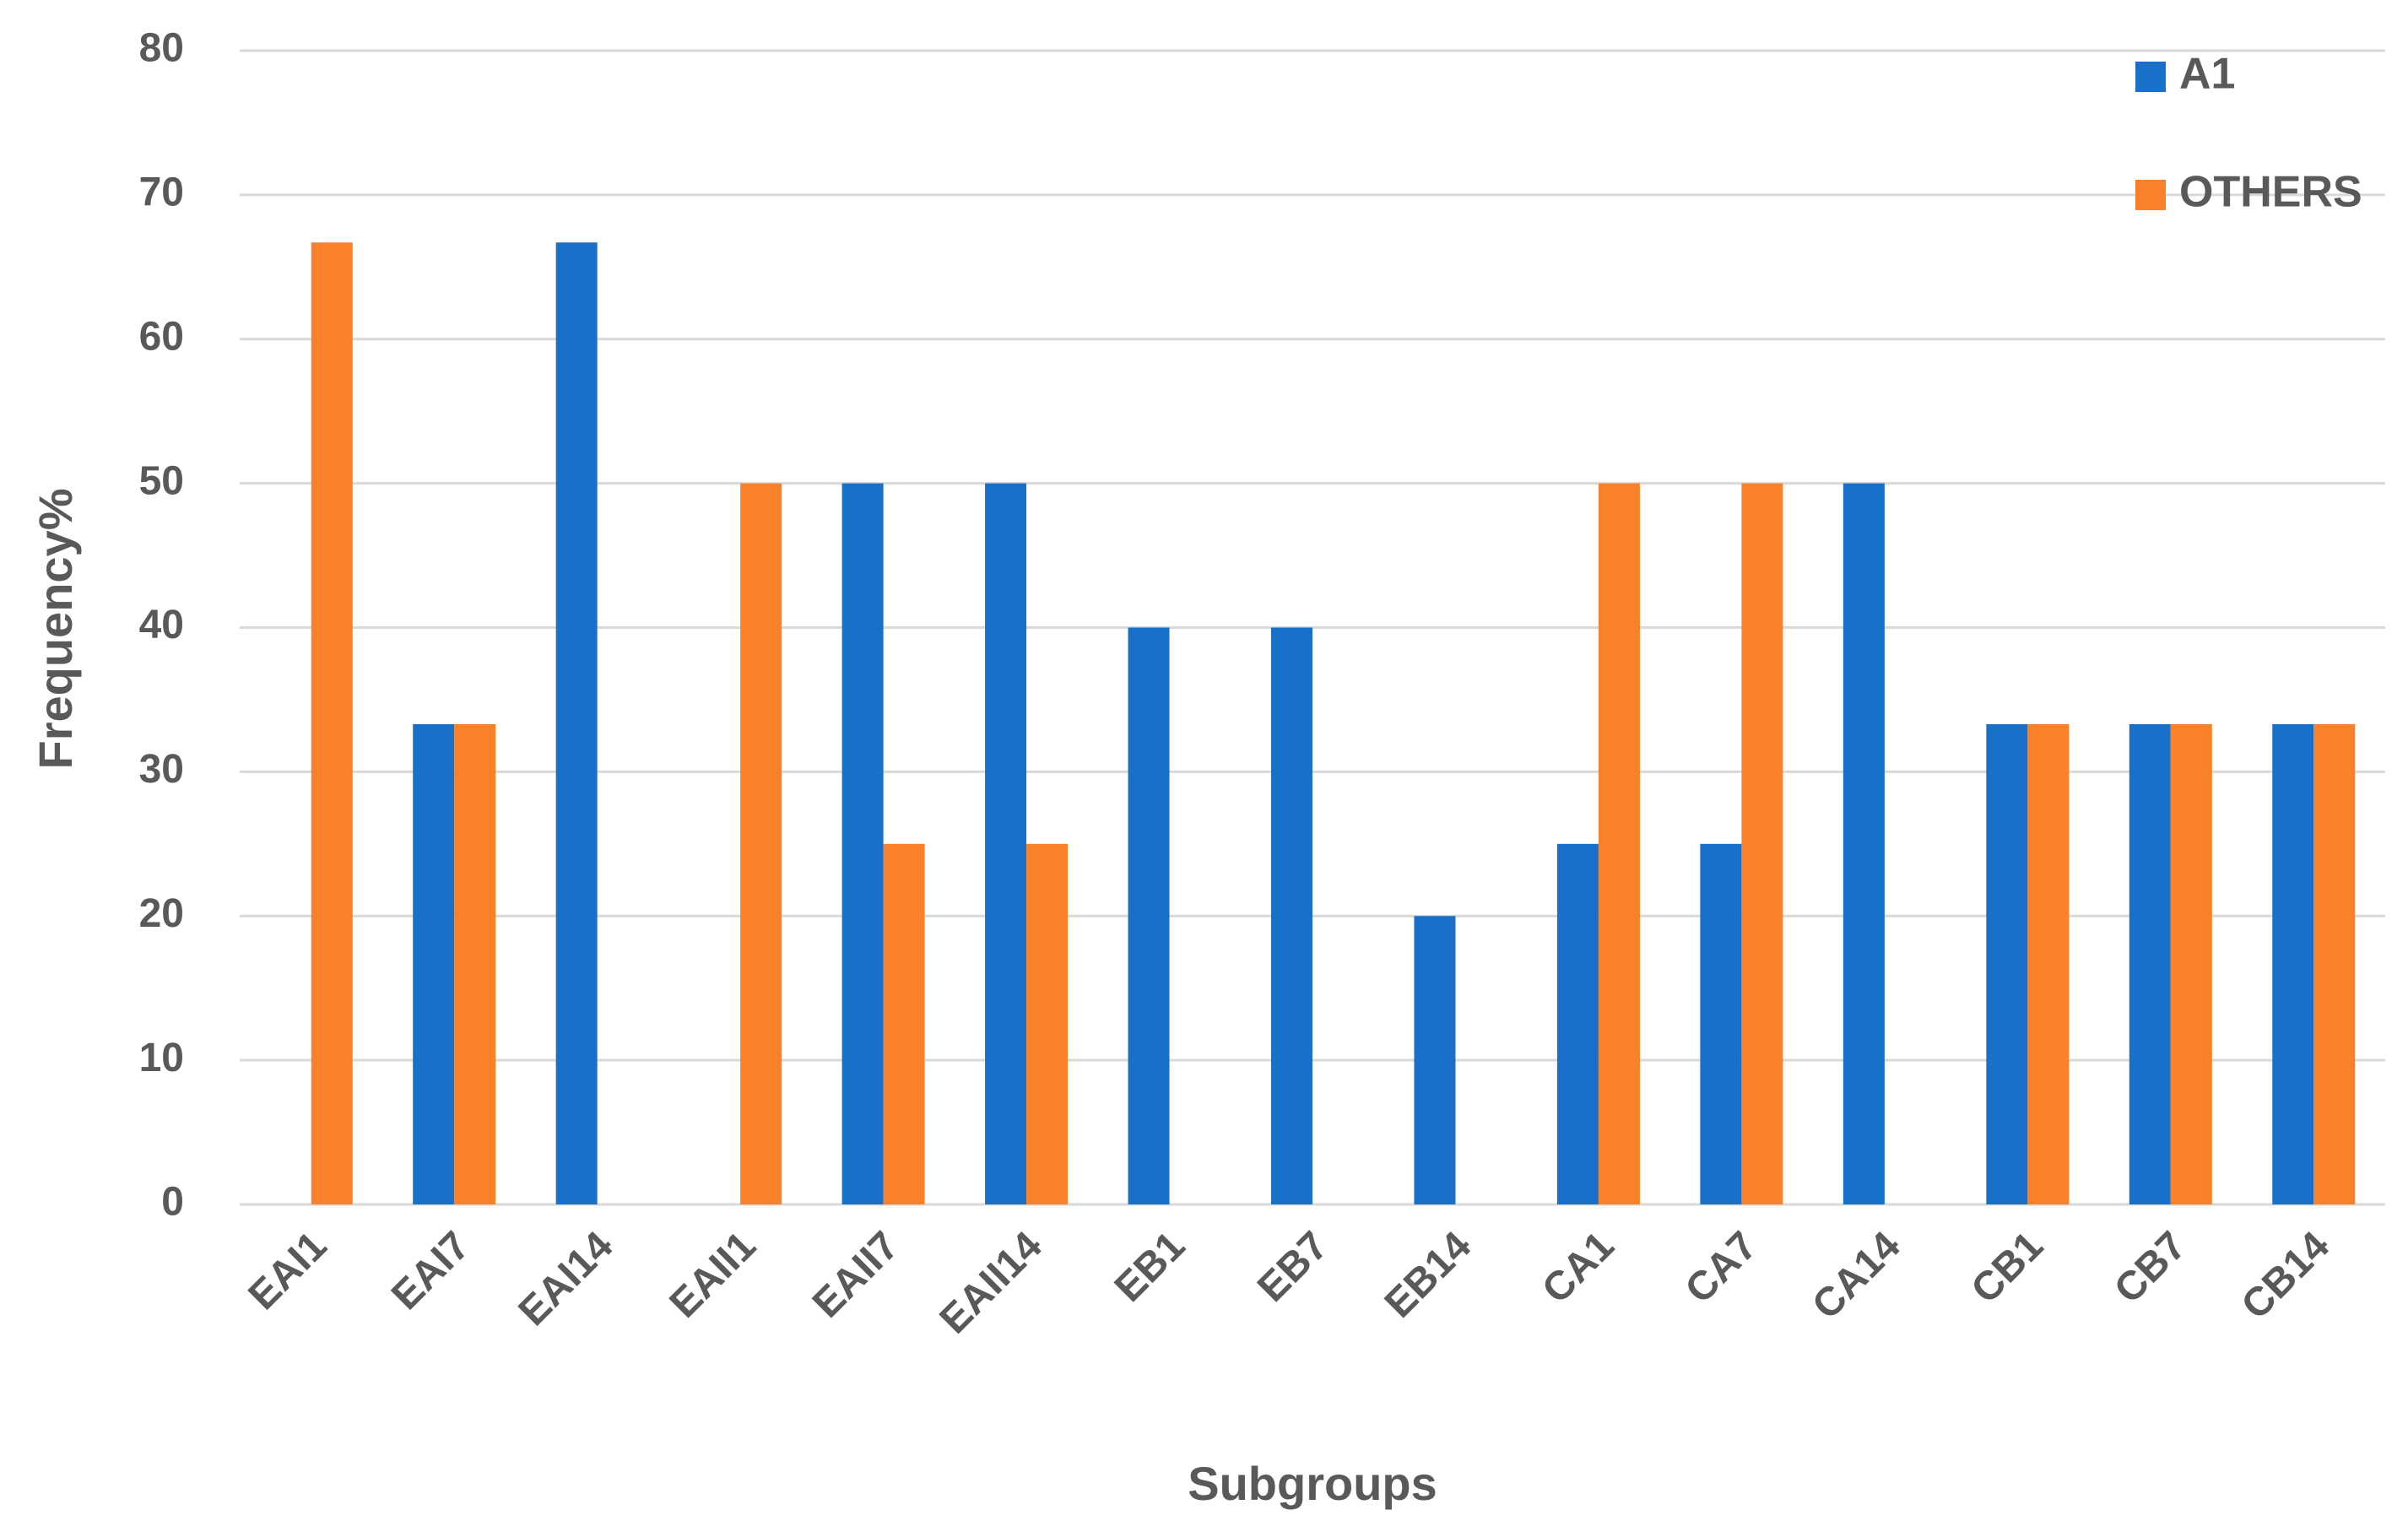 This screenshot has height=1537, width=2408. What do you see at coordinates (2285, 1275) in the screenshot?
I see `x-tick-label: CB14` at bounding box center [2285, 1275].